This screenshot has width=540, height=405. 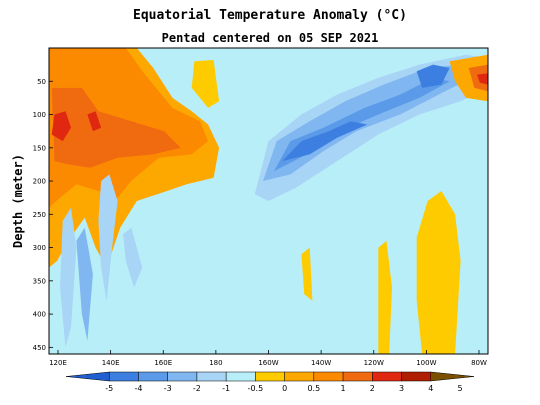 I want to click on y-tick-label: 450, so click(x=39, y=348).